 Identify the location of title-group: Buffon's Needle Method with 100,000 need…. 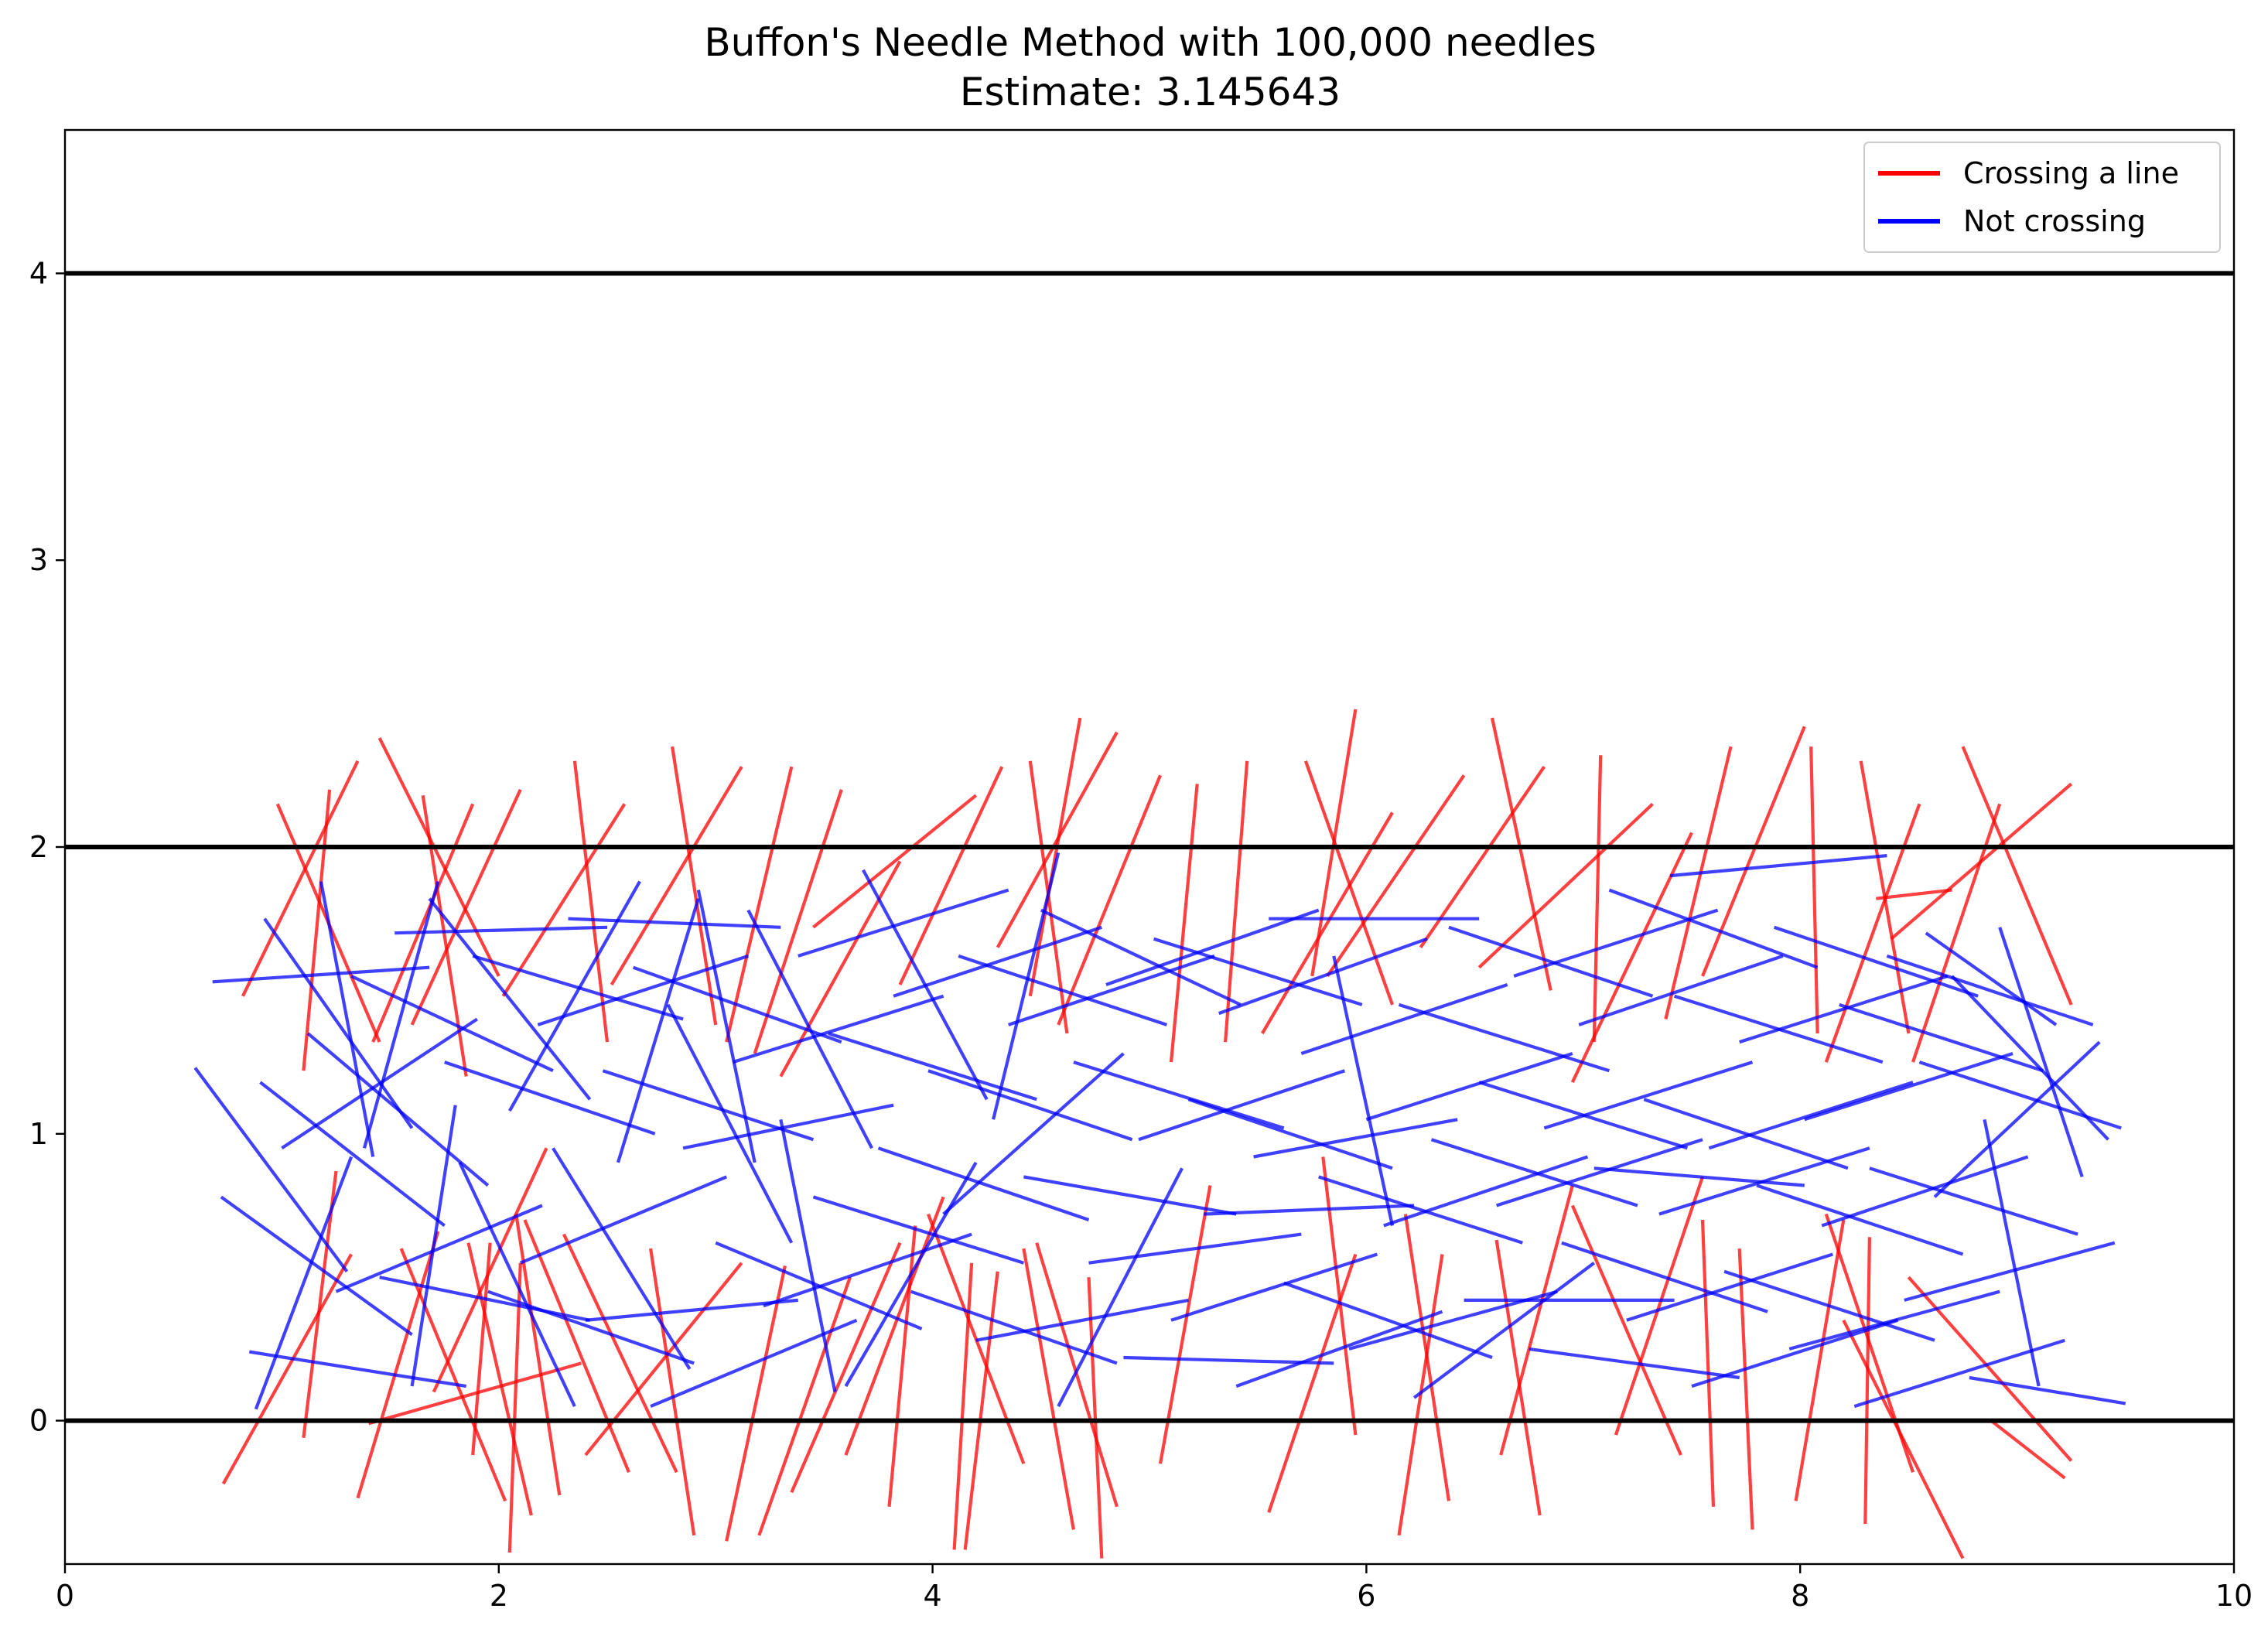
(1150, 67).